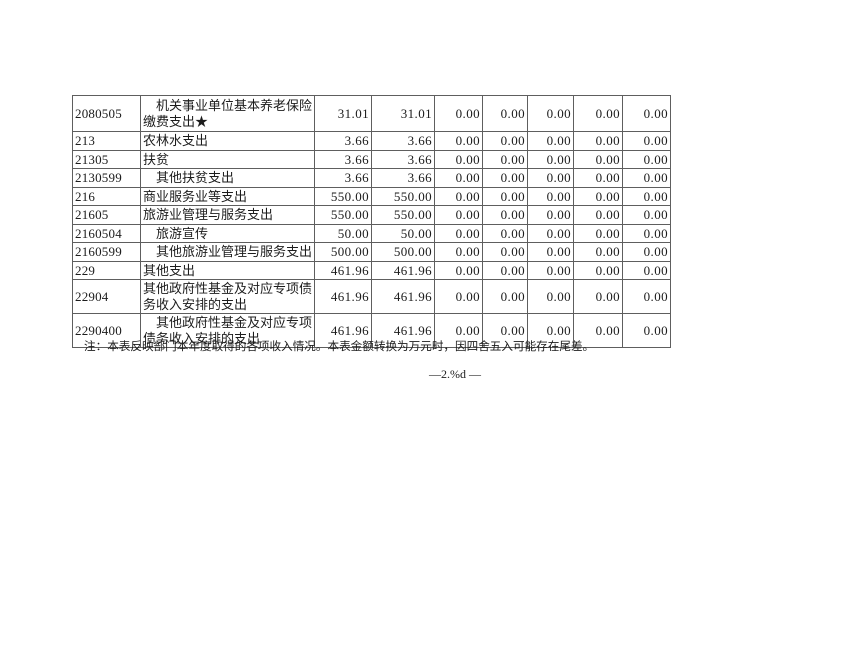  Describe the element at coordinates (227, 252) in the screenshot. I see `row-name: 其他旅游业管理与服务支出` at that location.